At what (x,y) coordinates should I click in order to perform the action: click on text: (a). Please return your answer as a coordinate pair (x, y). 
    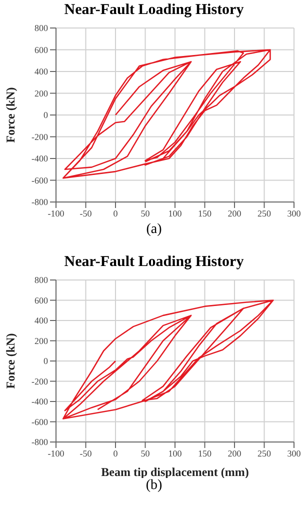
    Looking at the image, I should click on (154, 230).